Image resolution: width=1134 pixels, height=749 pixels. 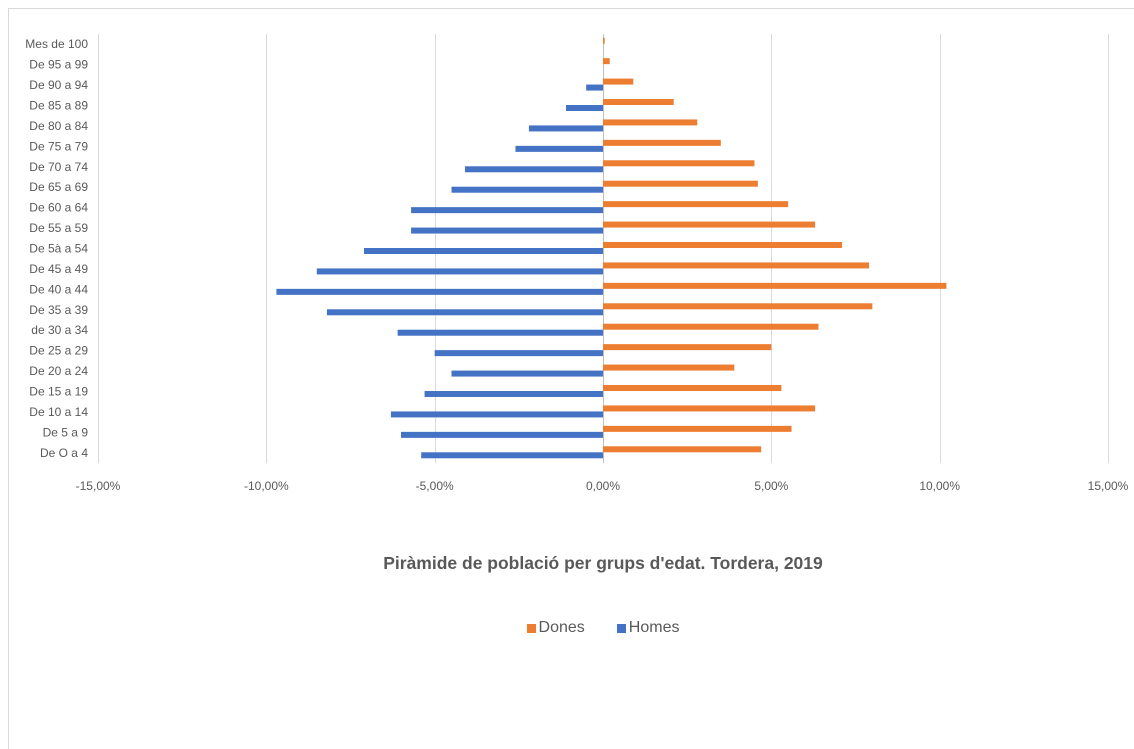 I want to click on category-label: De 70 a 74, so click(x=58, y=167).